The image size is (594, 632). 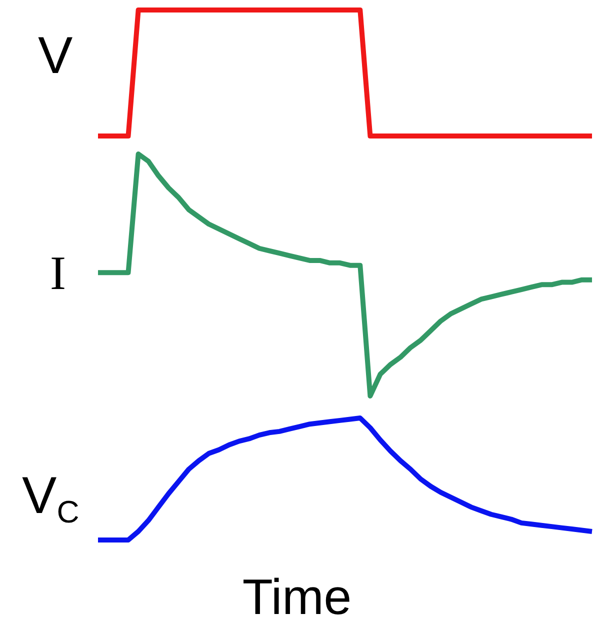 I want to click on y-axis-title: I, so click(x=58, y=273).